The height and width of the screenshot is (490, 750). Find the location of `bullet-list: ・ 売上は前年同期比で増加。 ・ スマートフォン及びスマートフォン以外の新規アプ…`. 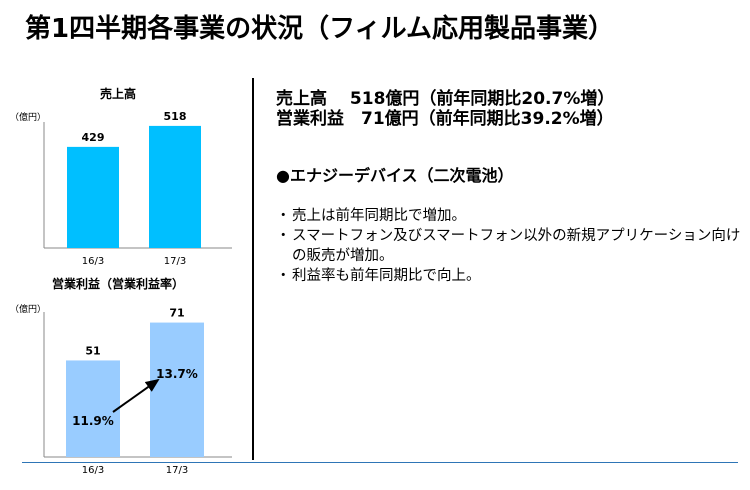

bullet-list: ・ 売上は前年同期比で増加。 ・ スマートフォン及びスマートフォン以外の新規アプ… is located at coordinates (513, 246).